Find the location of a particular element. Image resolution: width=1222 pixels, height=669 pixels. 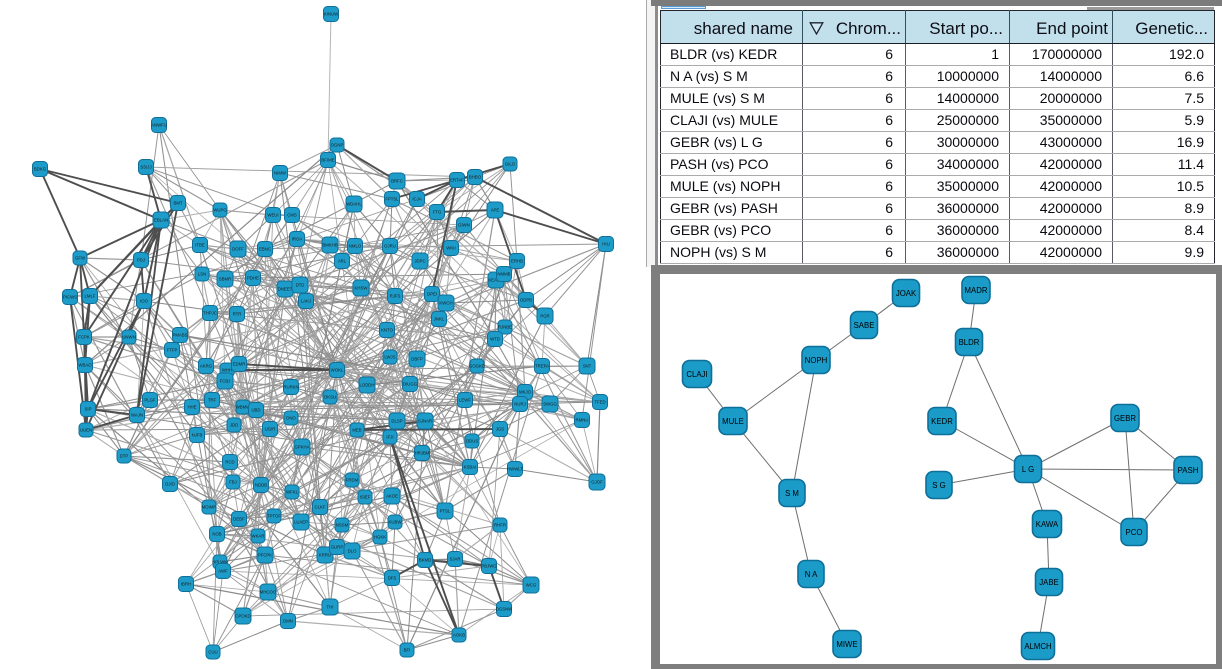

svg-text: S M is located at coordinates (792, 493).